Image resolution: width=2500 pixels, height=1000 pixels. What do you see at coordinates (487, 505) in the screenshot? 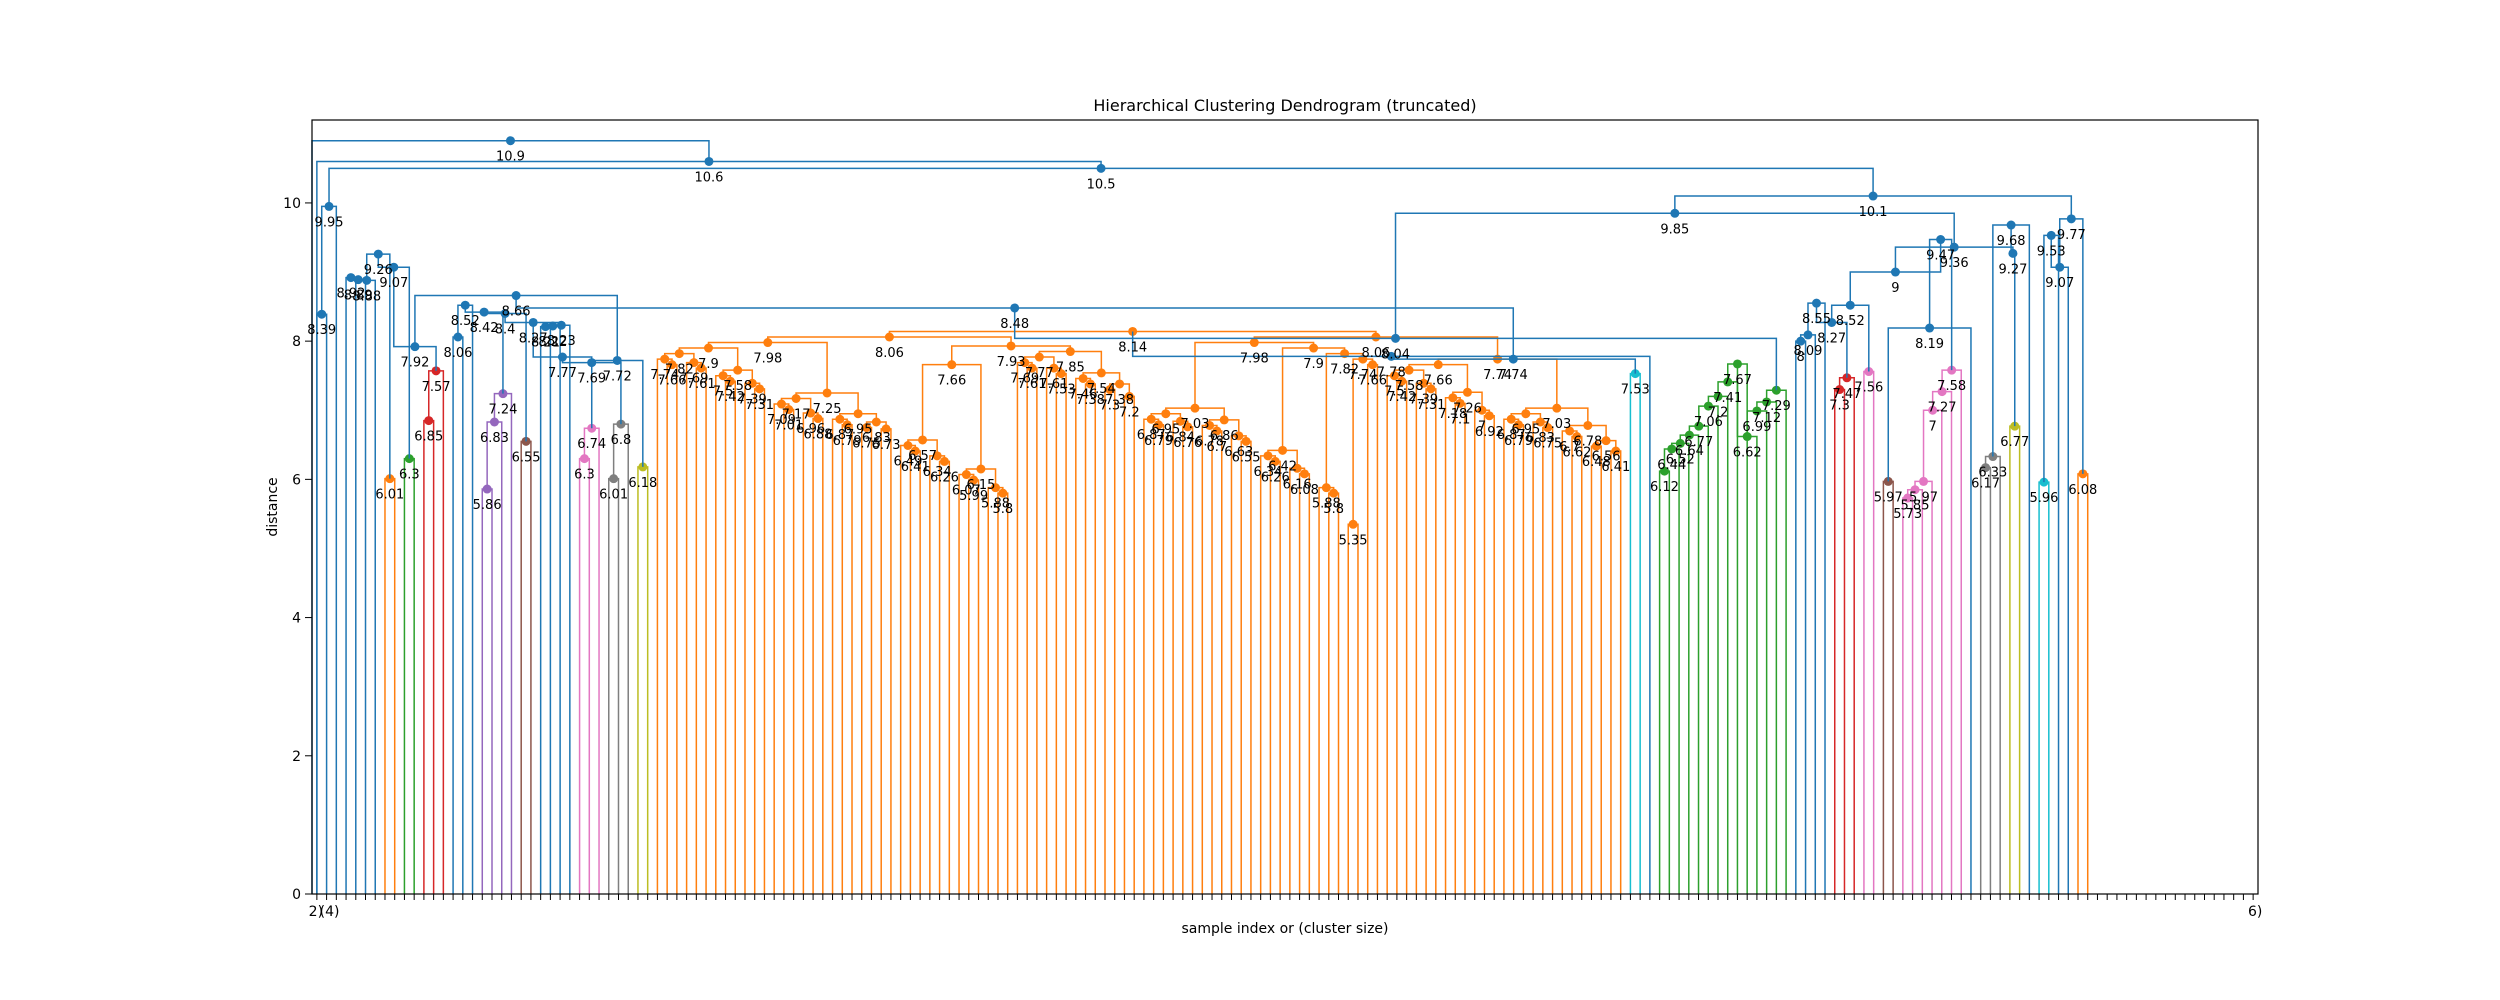
I see `merge-label: 5.86` at bounding box center [487, 505].